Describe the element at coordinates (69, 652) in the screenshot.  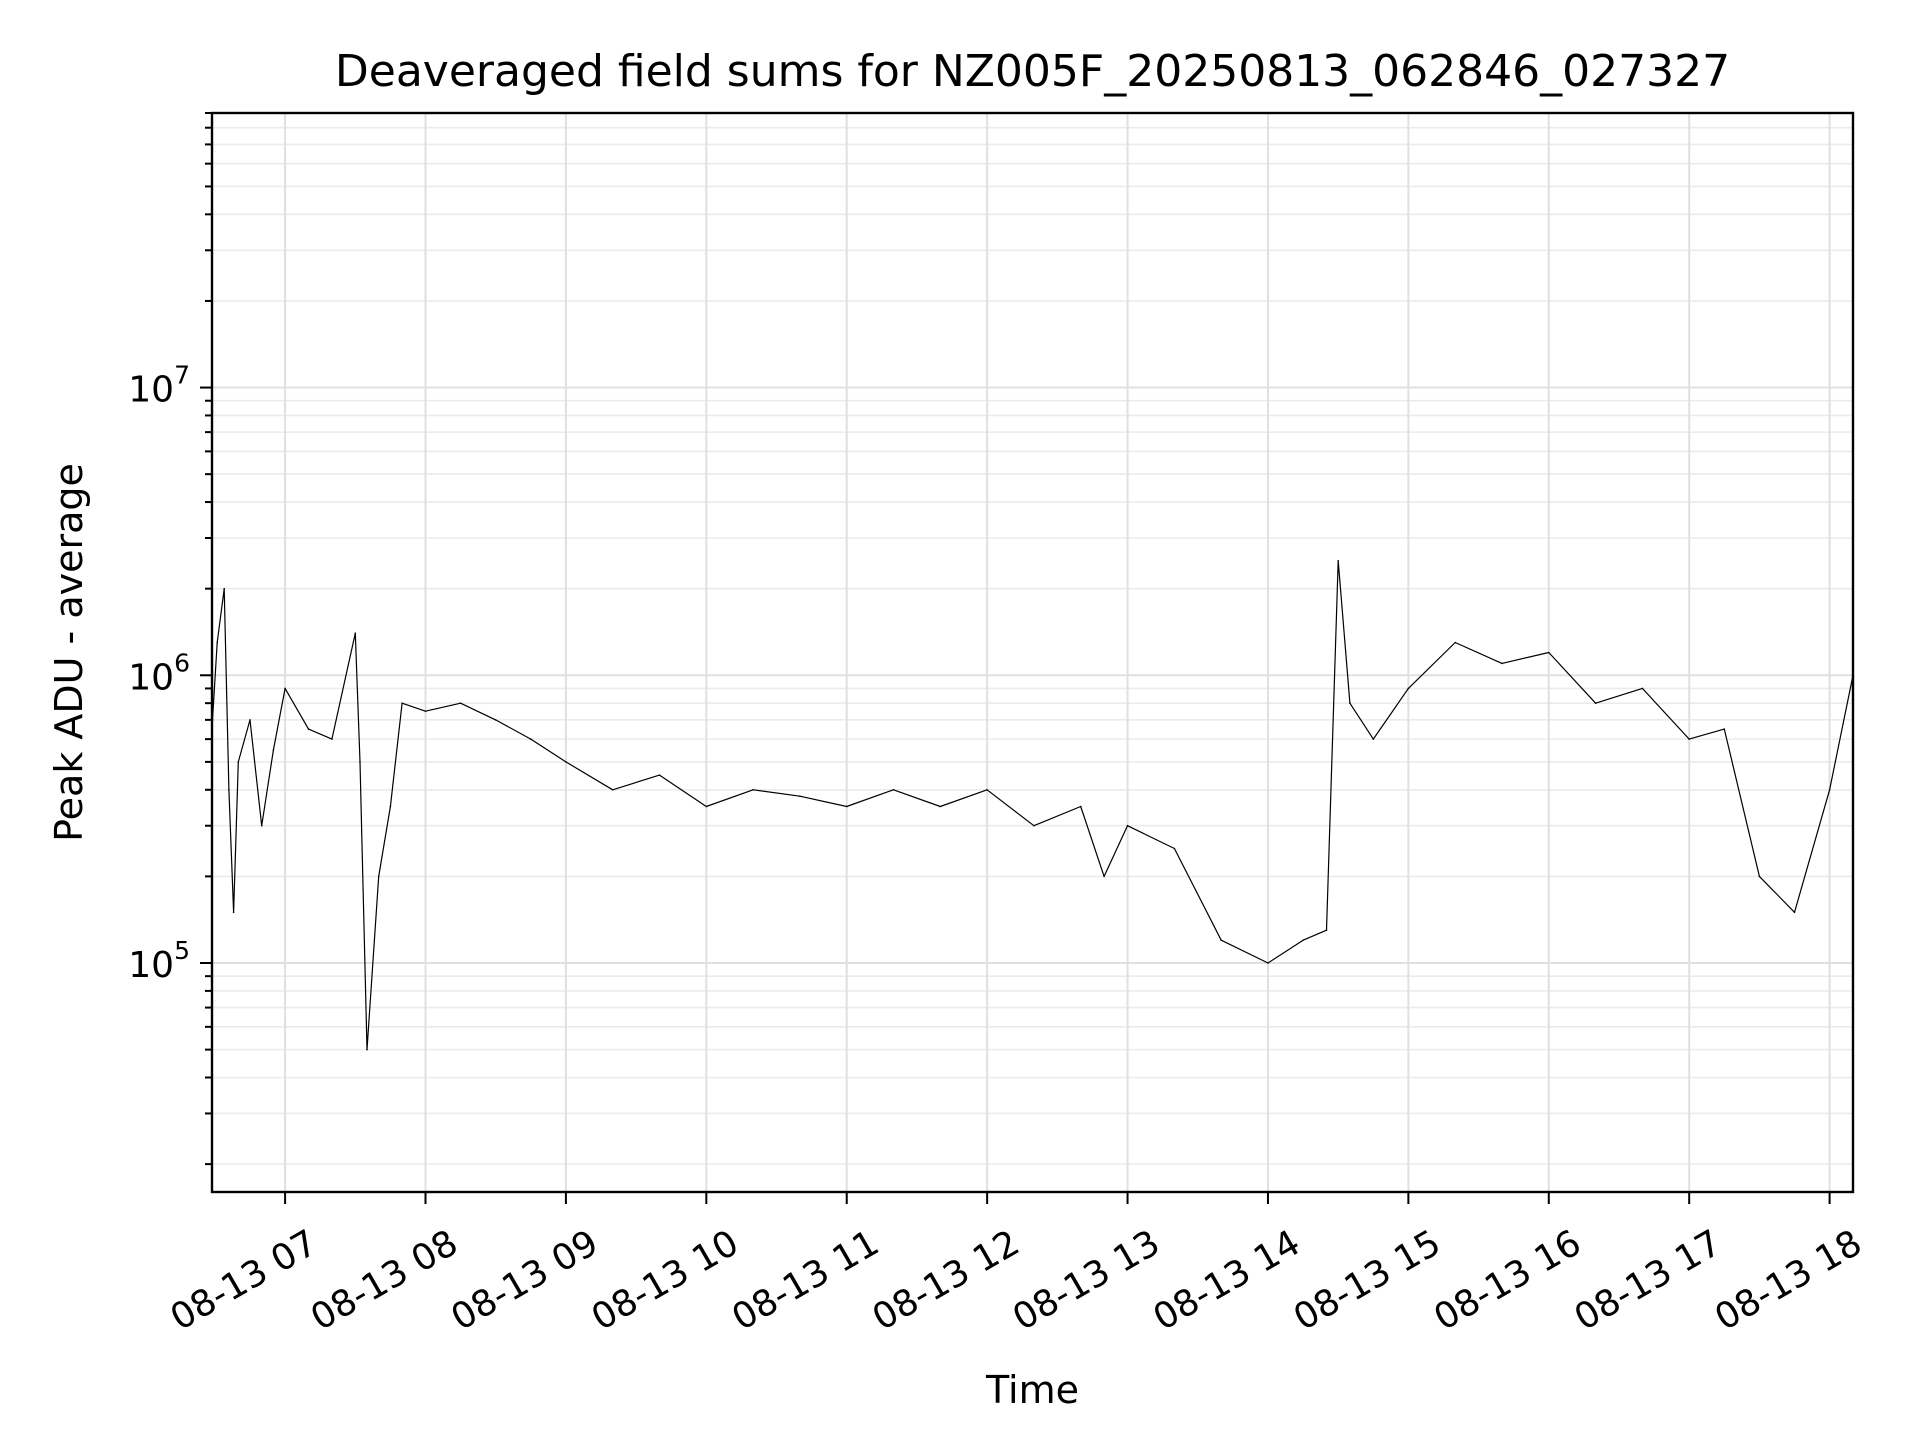
I see `y-axis-label: Peak ADU - average` at that location.